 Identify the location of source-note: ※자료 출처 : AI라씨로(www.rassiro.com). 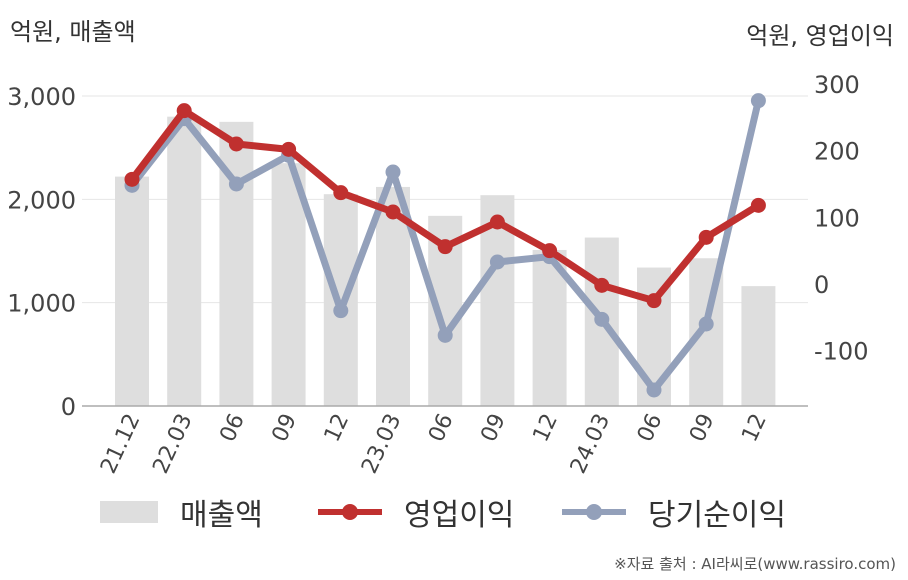
(755, 564).